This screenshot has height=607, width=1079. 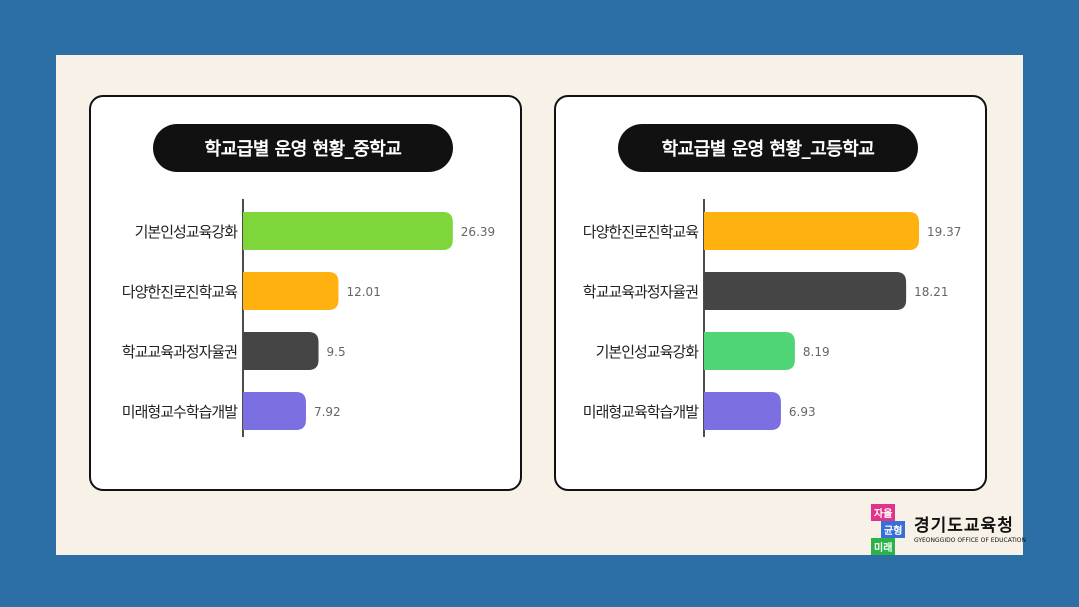 What do you see at coordinates (944, 232) in the screenshot?
I see `value-label: 19.37` at bounding box center [944, 232].